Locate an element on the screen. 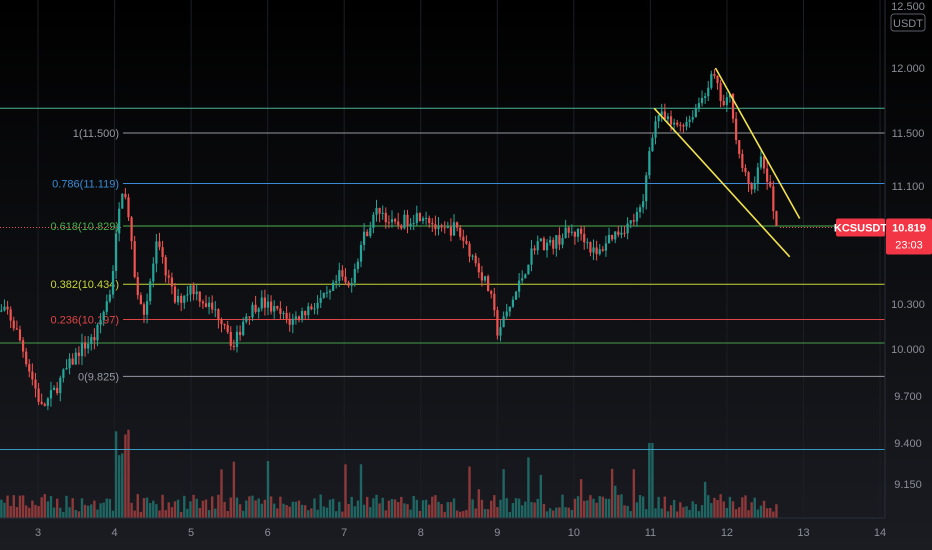 This screenshot has width=932, height=550. price-tick-10.000: 10.000 is located at coordinates (908, 350).